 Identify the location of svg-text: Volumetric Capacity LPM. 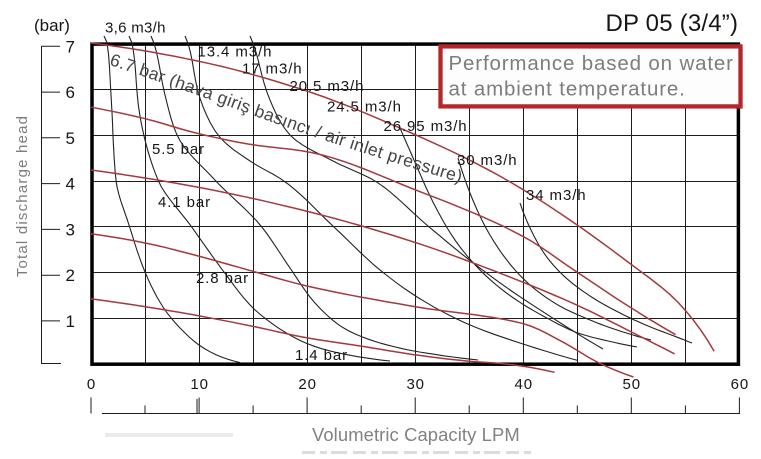
(416, 434).